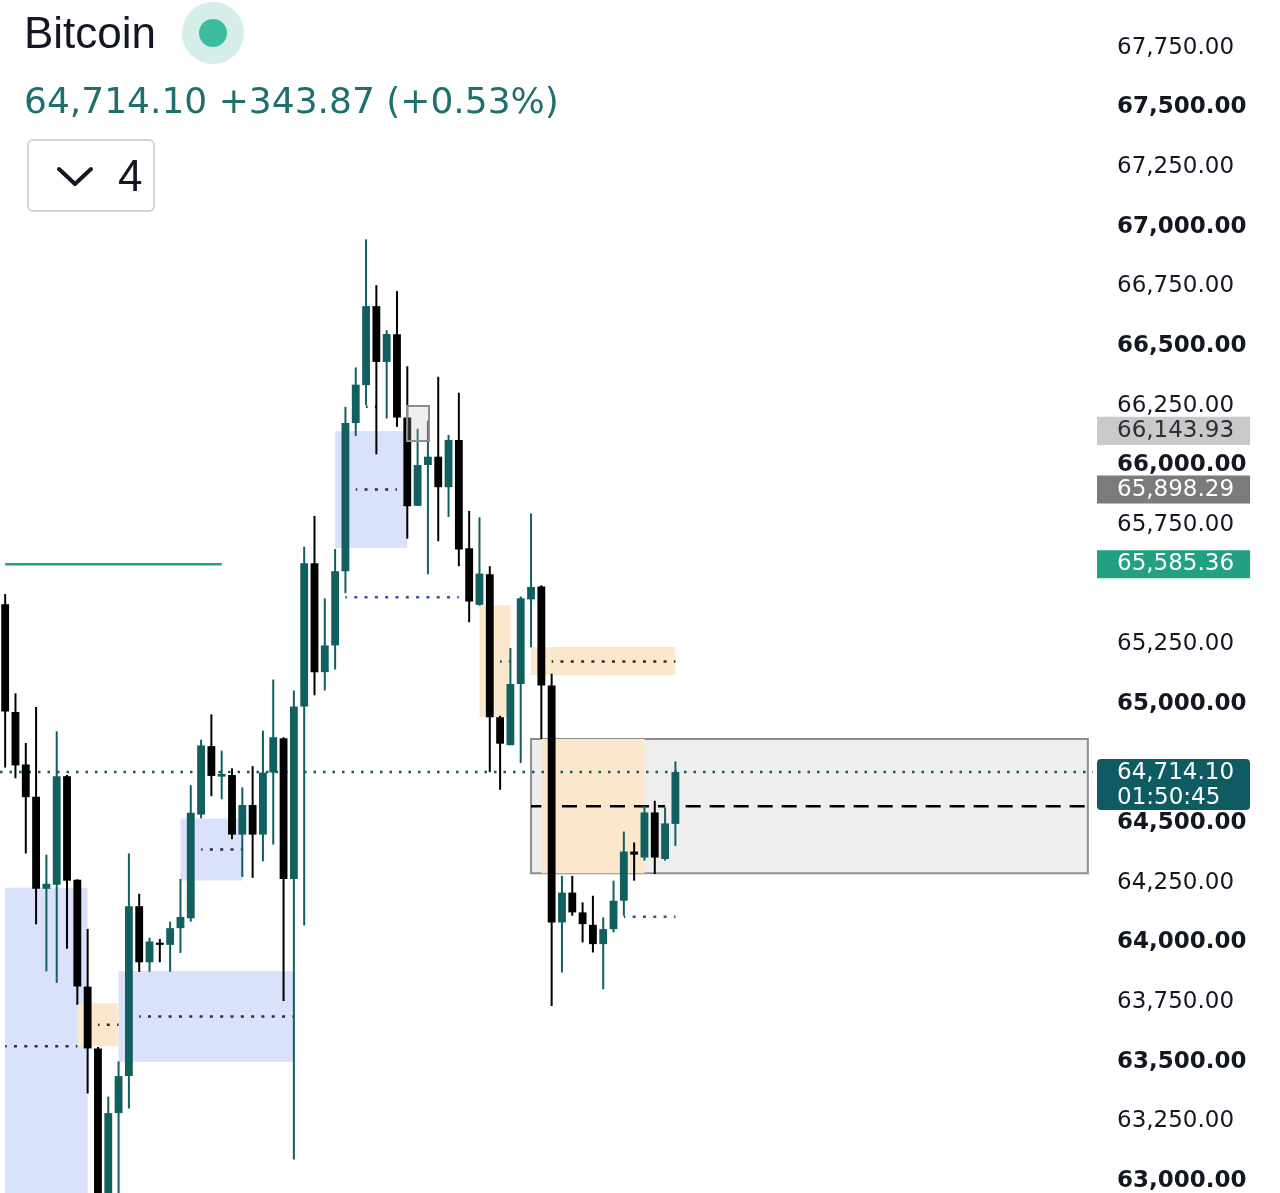 The image size is (1280, 1193). What do you see at coordinates (1182, 1059) in the screenshot?
I see `y-tick-label: 63,500.00` at bounding box center [1182, 1059].